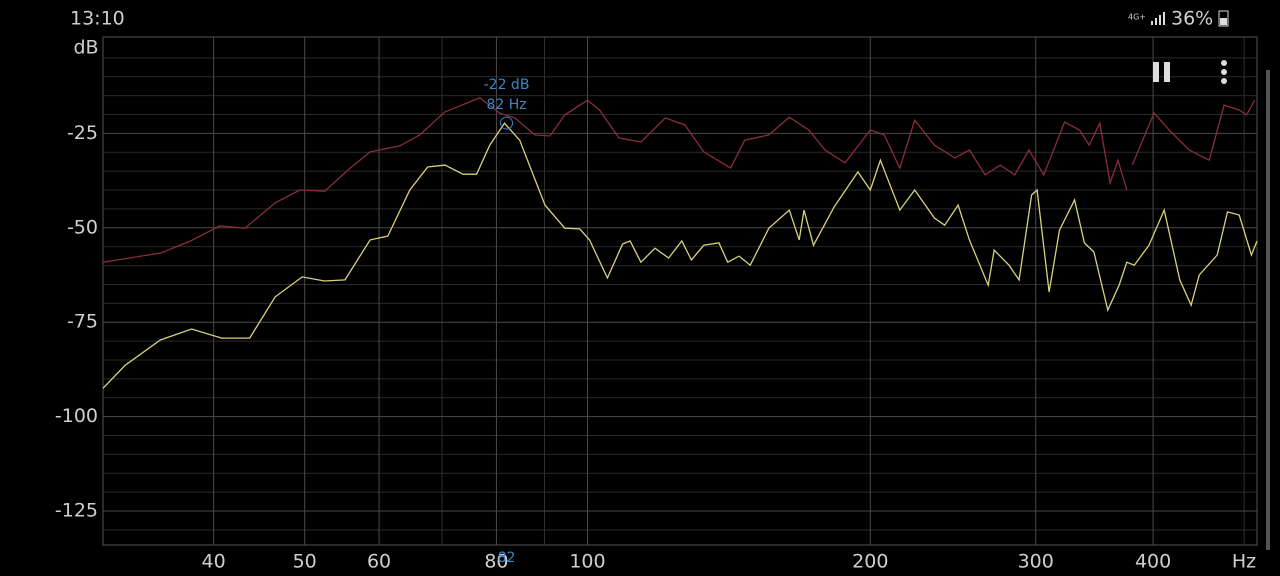 This screenshot has width=1280, height=576. Describe the element at coordinates (507, 85) in the screenshot. I see `peak-db-label: -22 dB` at that location.